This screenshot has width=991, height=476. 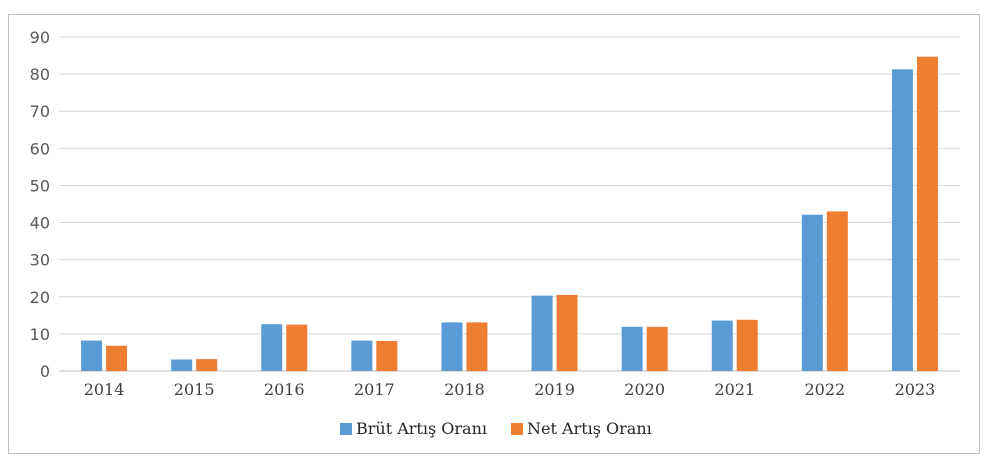 What do you see at coordinates (40, 111) in the screenshot?
I see `y-tick-label: 70` at bounding box center [40, 111].